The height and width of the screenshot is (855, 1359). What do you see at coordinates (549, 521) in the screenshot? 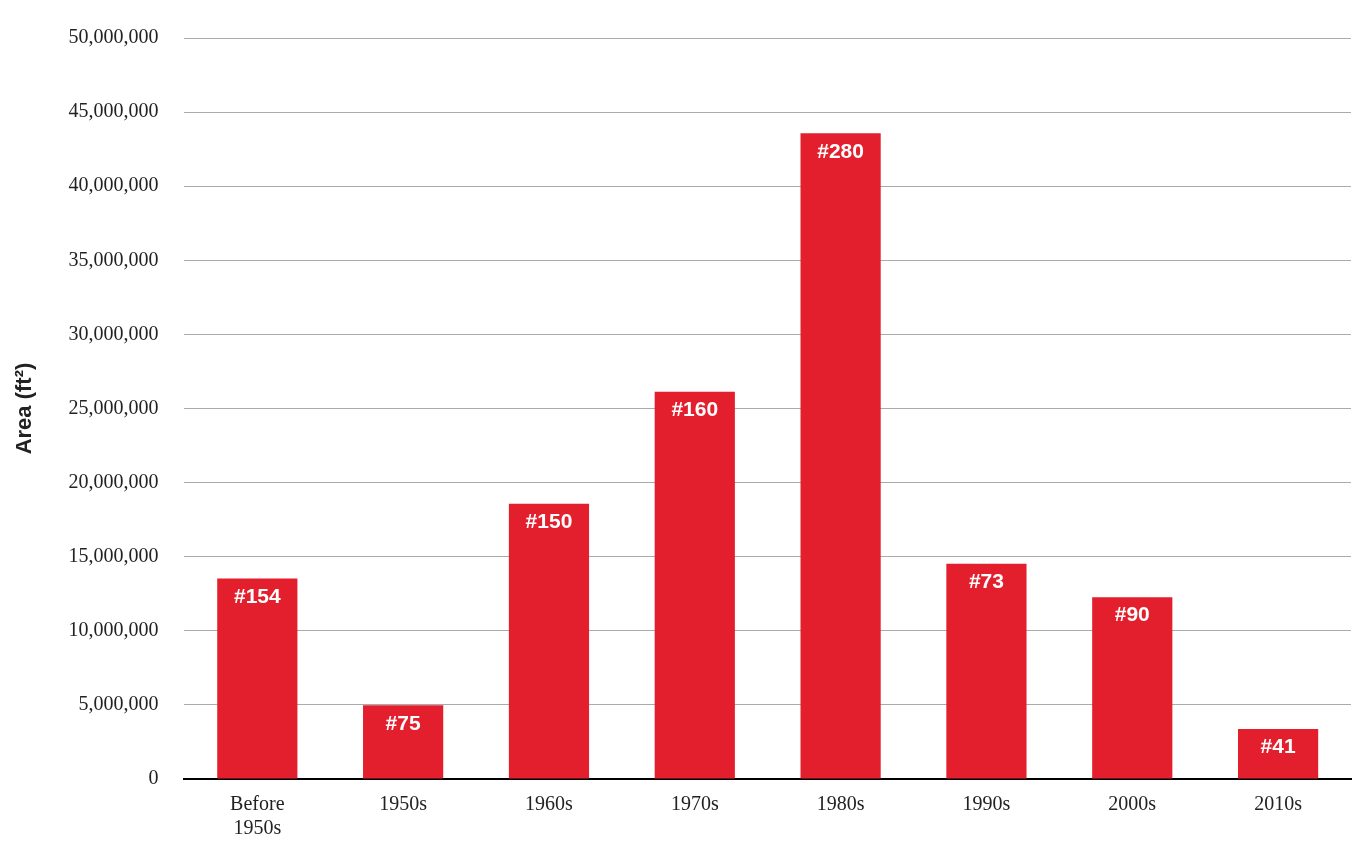
I see `annotation: #150` at bounding box center [549, 521].